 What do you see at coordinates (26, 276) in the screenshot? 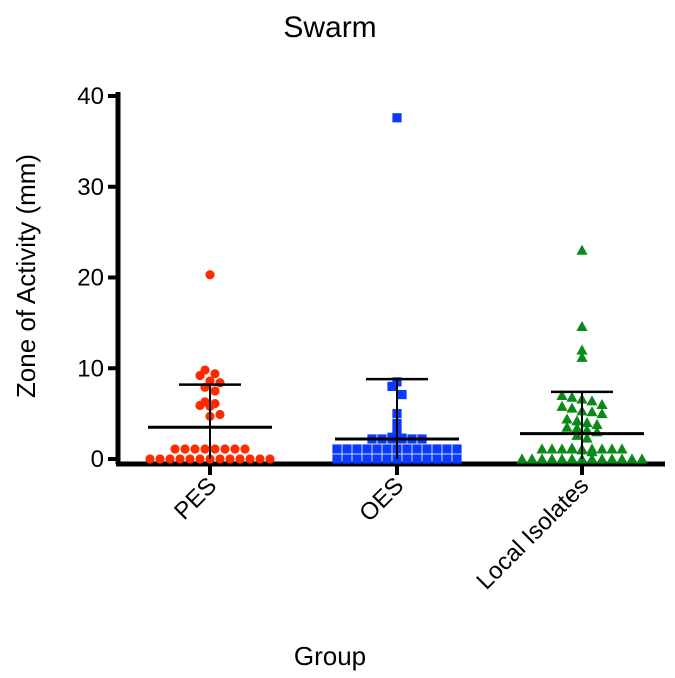
I see `y-axis-label: Zone of Activity (mm)` at bounding box center [26, 276].